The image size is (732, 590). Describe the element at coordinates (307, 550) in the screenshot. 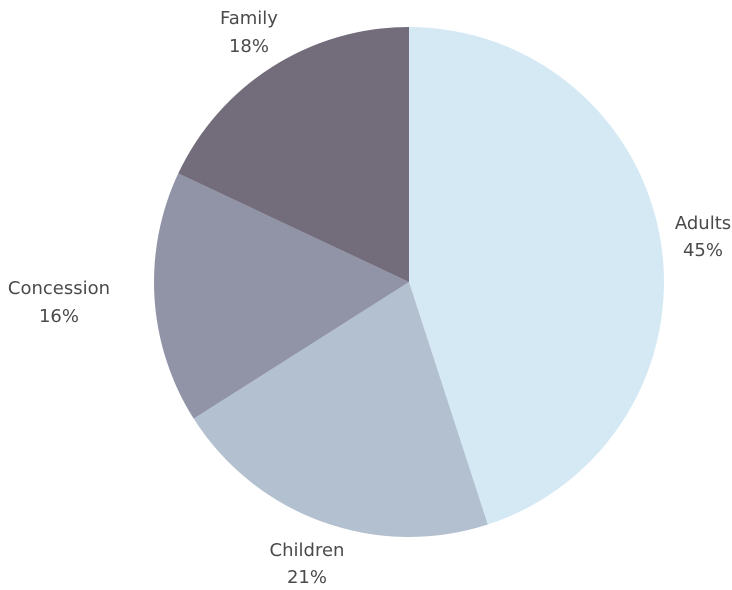

I see `slice-label-children: Children` at that location.